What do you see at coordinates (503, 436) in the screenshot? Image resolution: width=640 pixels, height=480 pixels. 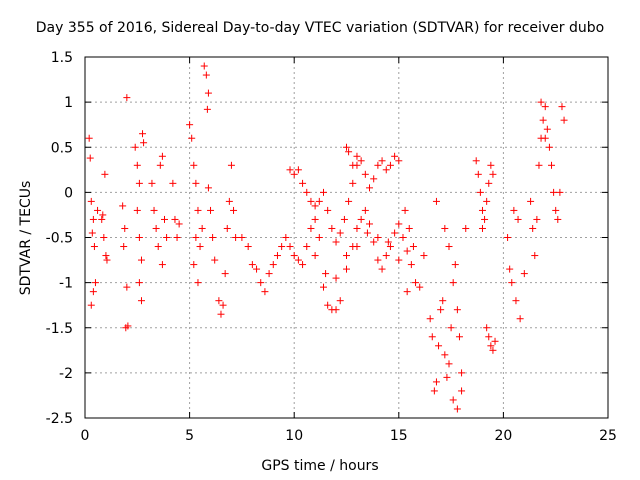 I see `x-tick-label: 20` at bounding box center [503, 436].